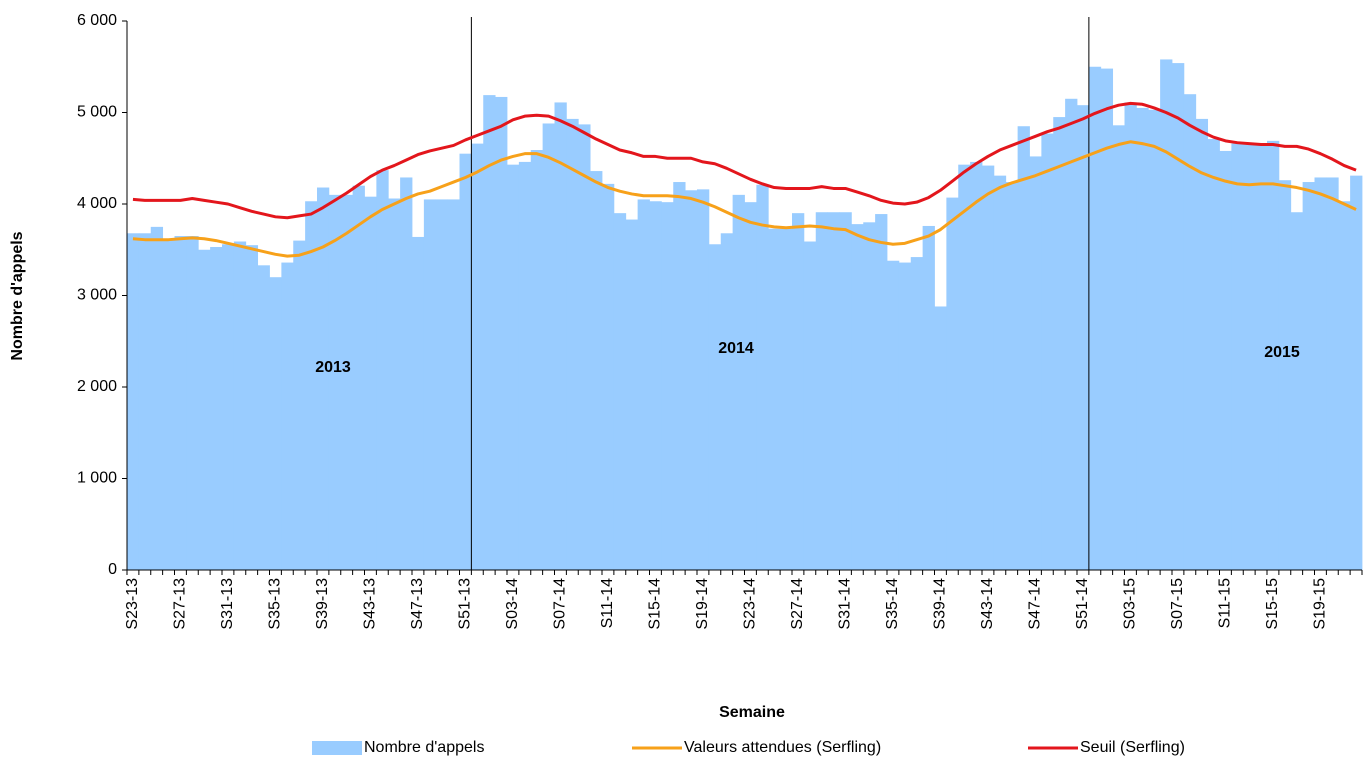 This screenshot has height=762, width=1371. Describe the element at coordinates (322, 604) in the screenshot. I see `x-tick-label: S39-13` at that location.